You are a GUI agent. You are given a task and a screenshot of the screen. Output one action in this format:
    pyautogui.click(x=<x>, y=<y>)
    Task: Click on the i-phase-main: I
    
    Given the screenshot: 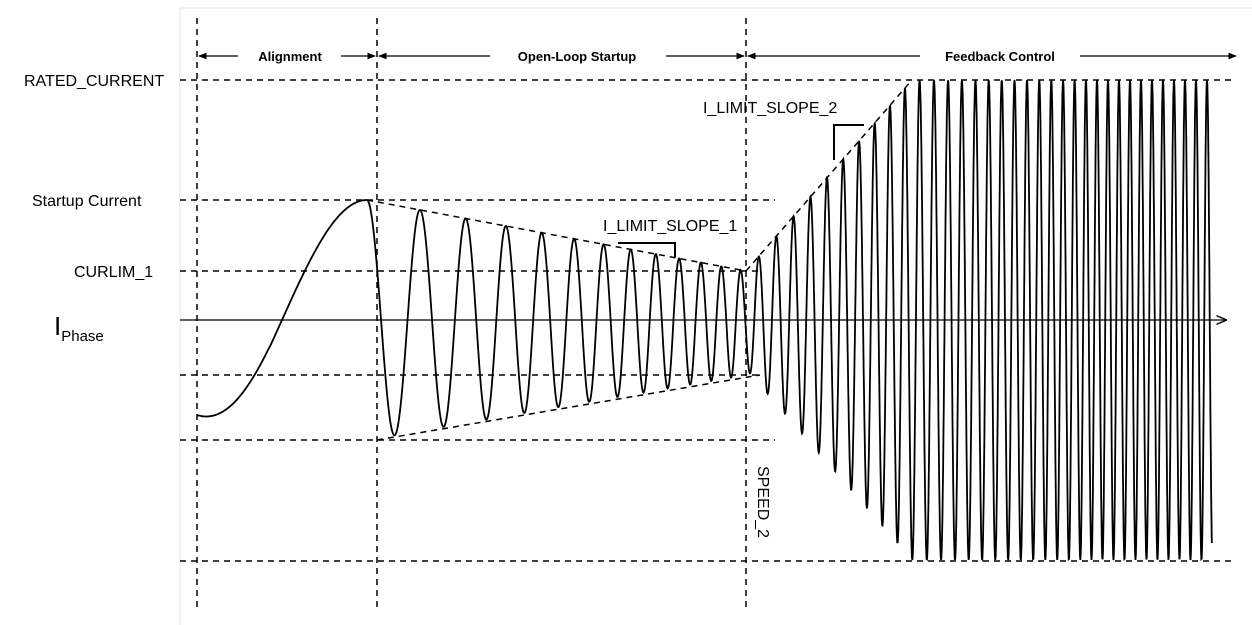 What is the action you would take?
    pyautogui.click(x=57, y=326)
    